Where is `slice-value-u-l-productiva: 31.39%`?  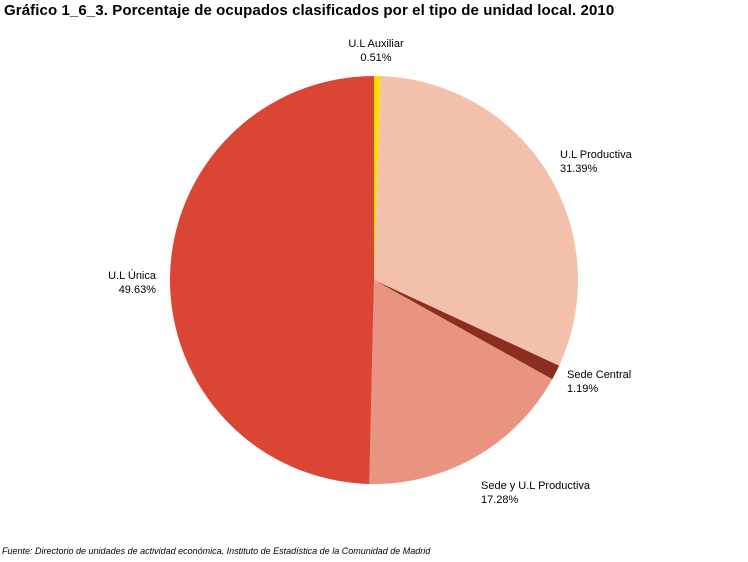
slice-value-u-l-productiva: 31.39% is located at coordinates (579, 169).